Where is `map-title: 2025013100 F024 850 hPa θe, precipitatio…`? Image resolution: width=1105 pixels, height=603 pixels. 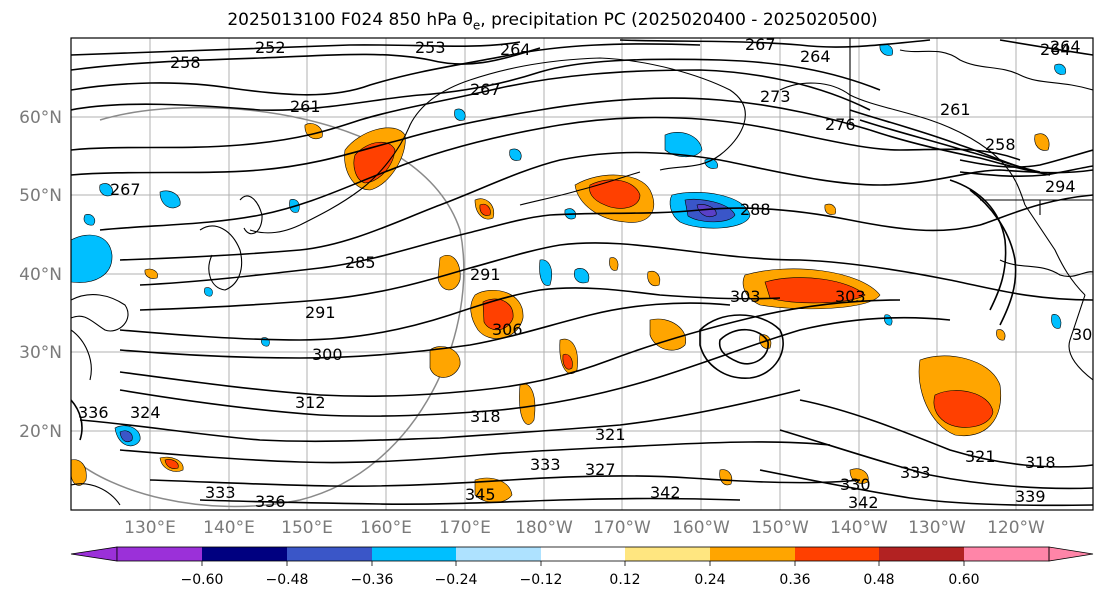
map-title: 2025013100 F024 850 hPa θe, precipitatio… is located at coordinates (552, 21).